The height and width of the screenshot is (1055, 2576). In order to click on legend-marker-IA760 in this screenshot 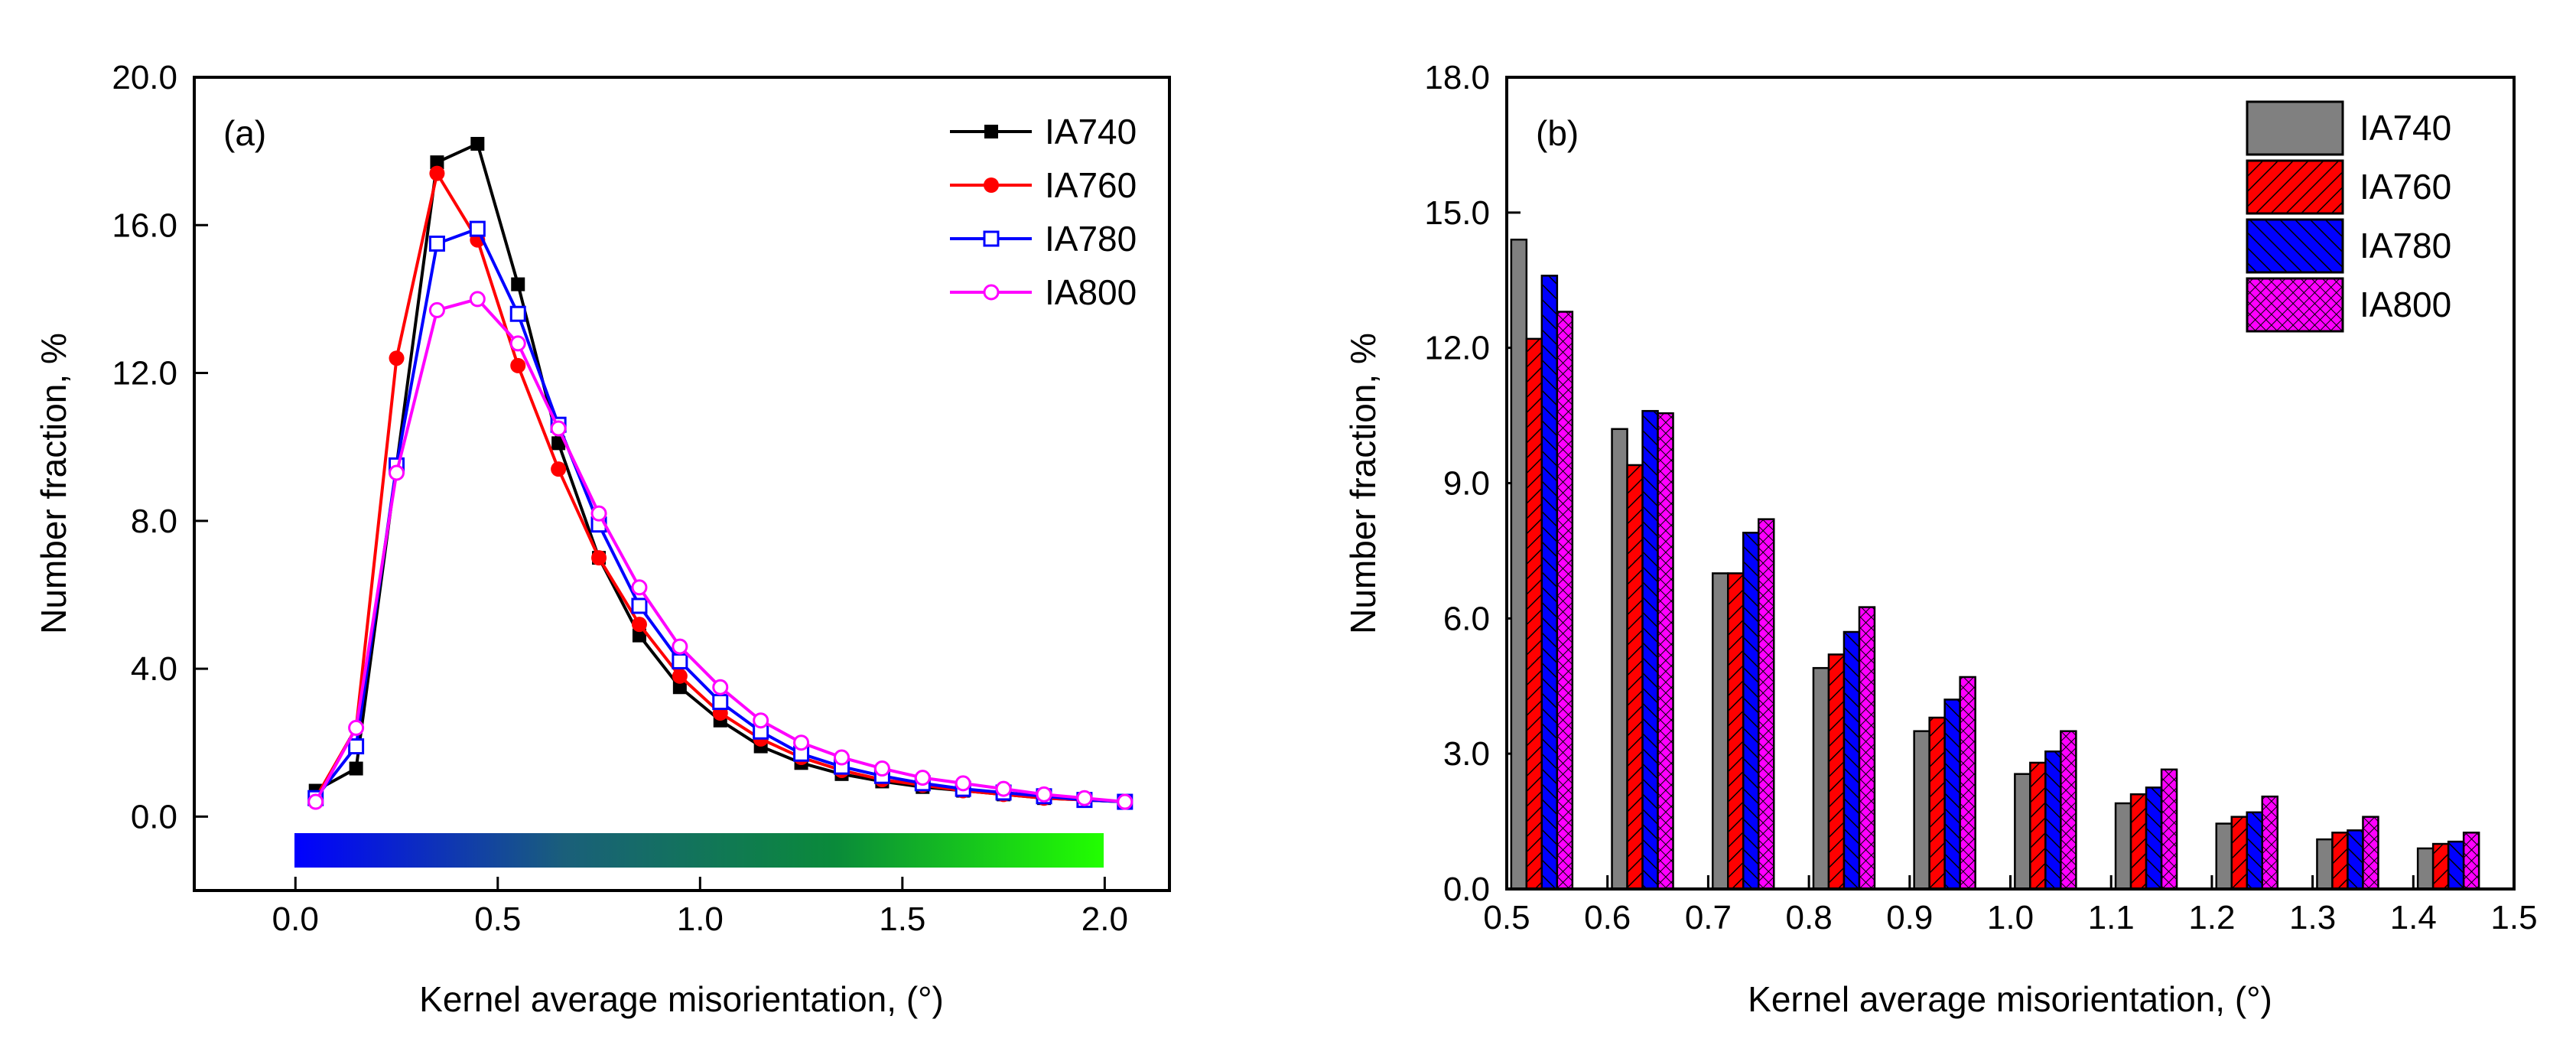, I will do `click(991, 185)`.